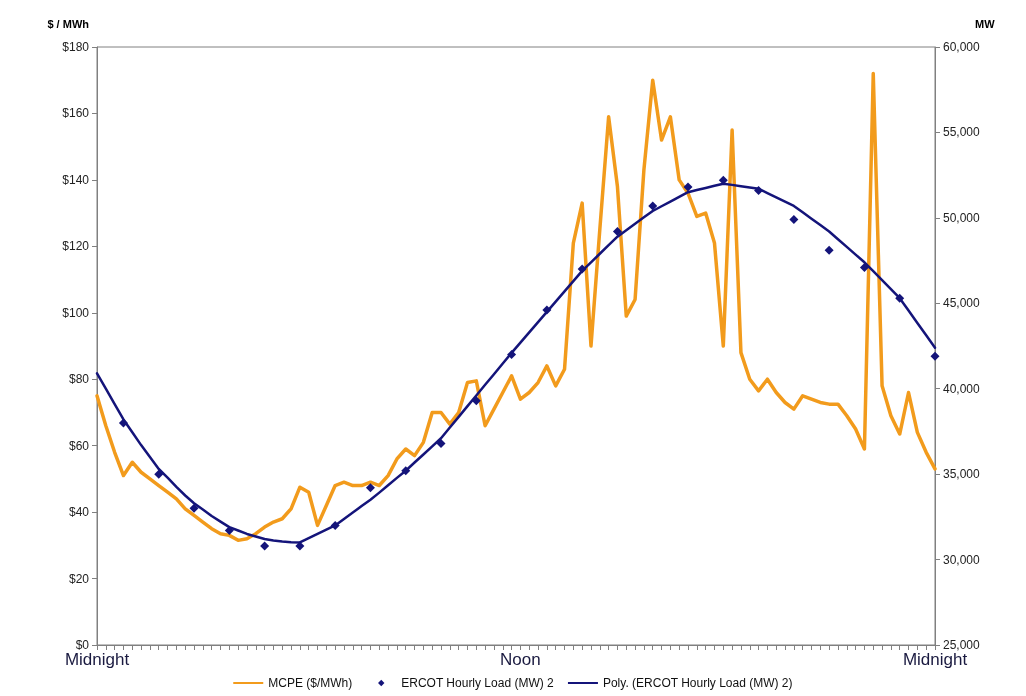 The width and height of the screenshot is (1026, 696). What do you see at coordinates (76, 113) in the screenshot?
I see `y-tick-label: $160` at bounding box center [76, 113].